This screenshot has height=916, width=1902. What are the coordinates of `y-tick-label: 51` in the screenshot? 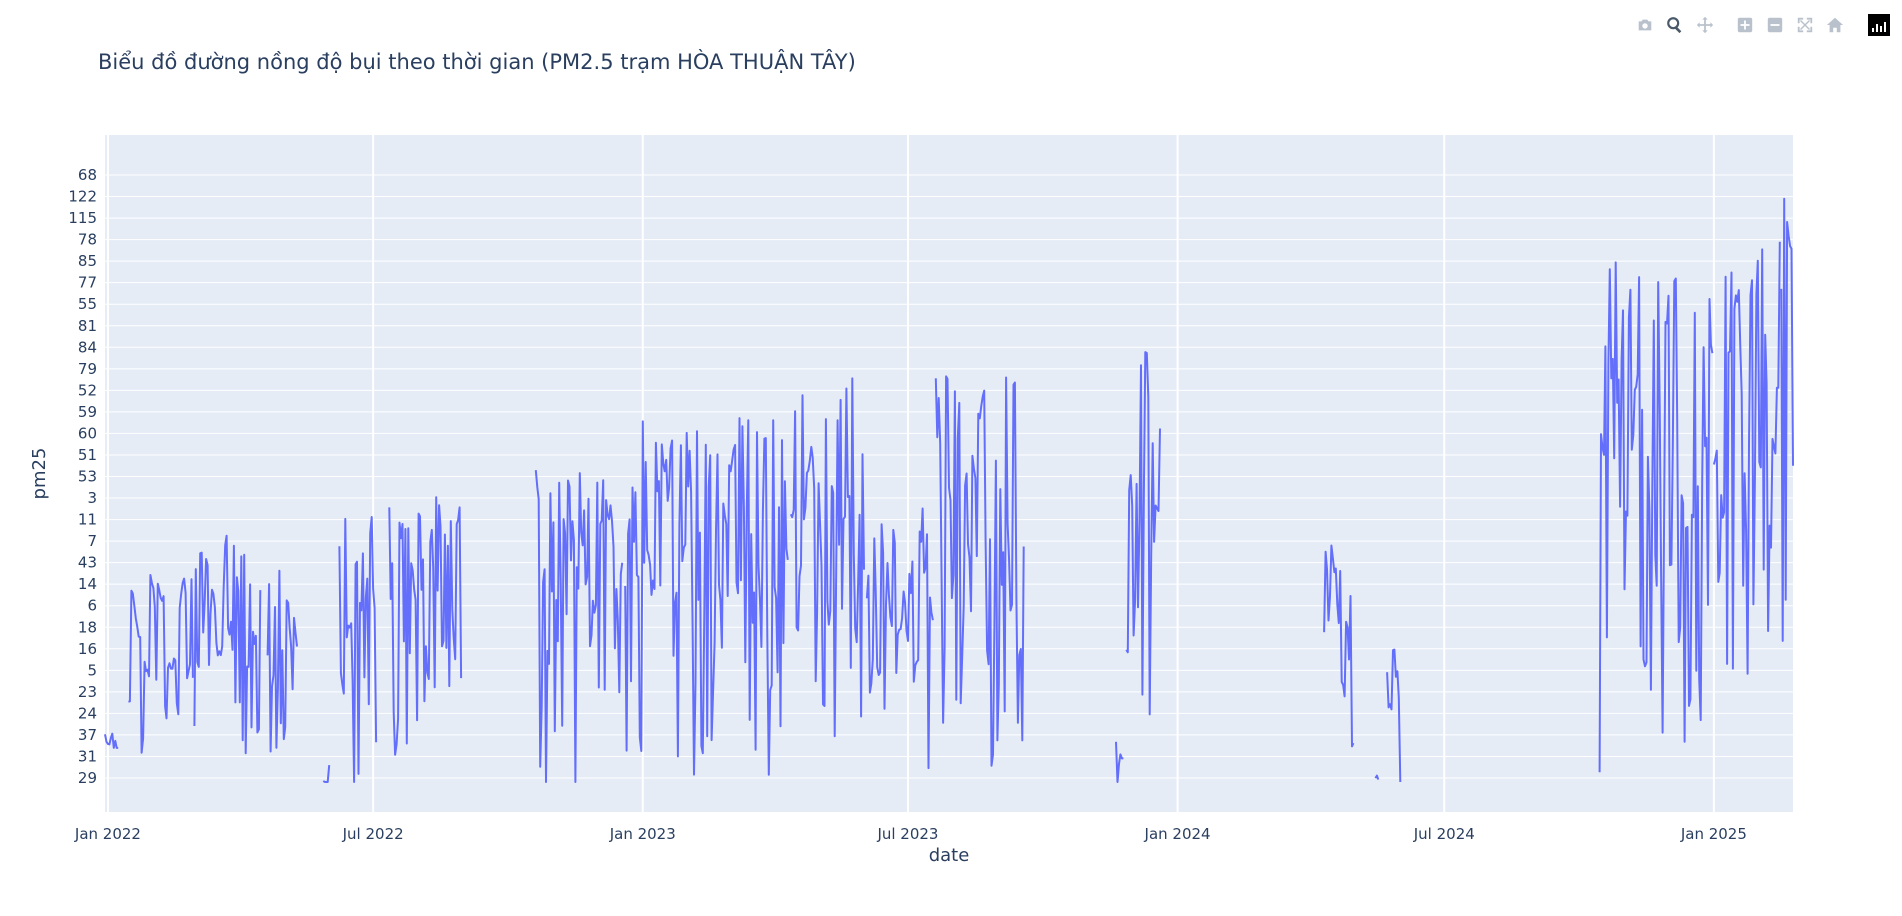 It's located at (87, 455).